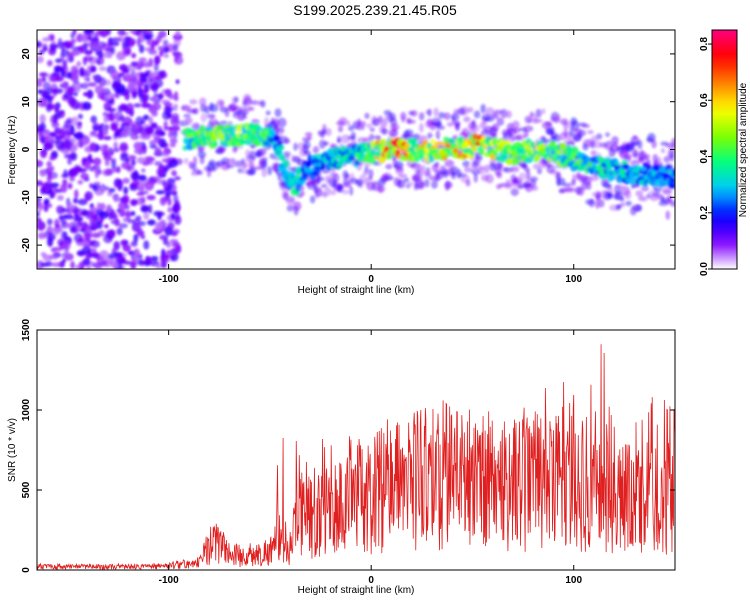  I want to click on colorbar-label: Normalized spectral amplitude, so click(743, 149).